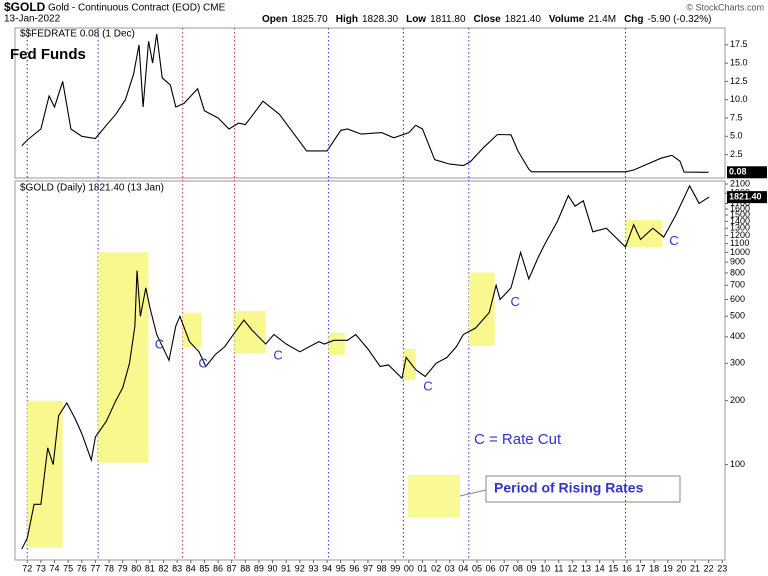  What do you see at coordinates (416, 19) in the screenshot?
I see `quote-label: Low` at bounding box center [416, 19].